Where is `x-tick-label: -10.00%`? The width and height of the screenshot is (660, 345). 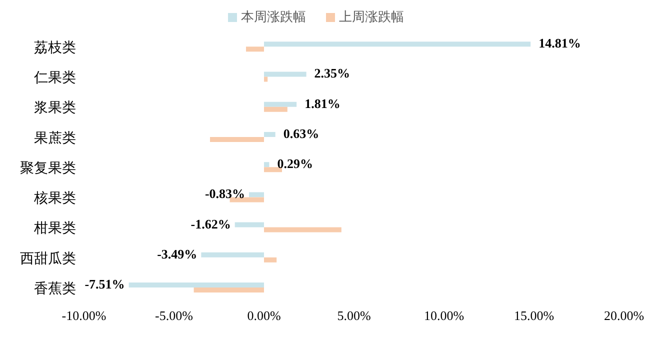
x-tick-label: -10.00% is located at coordinates (84, 316).